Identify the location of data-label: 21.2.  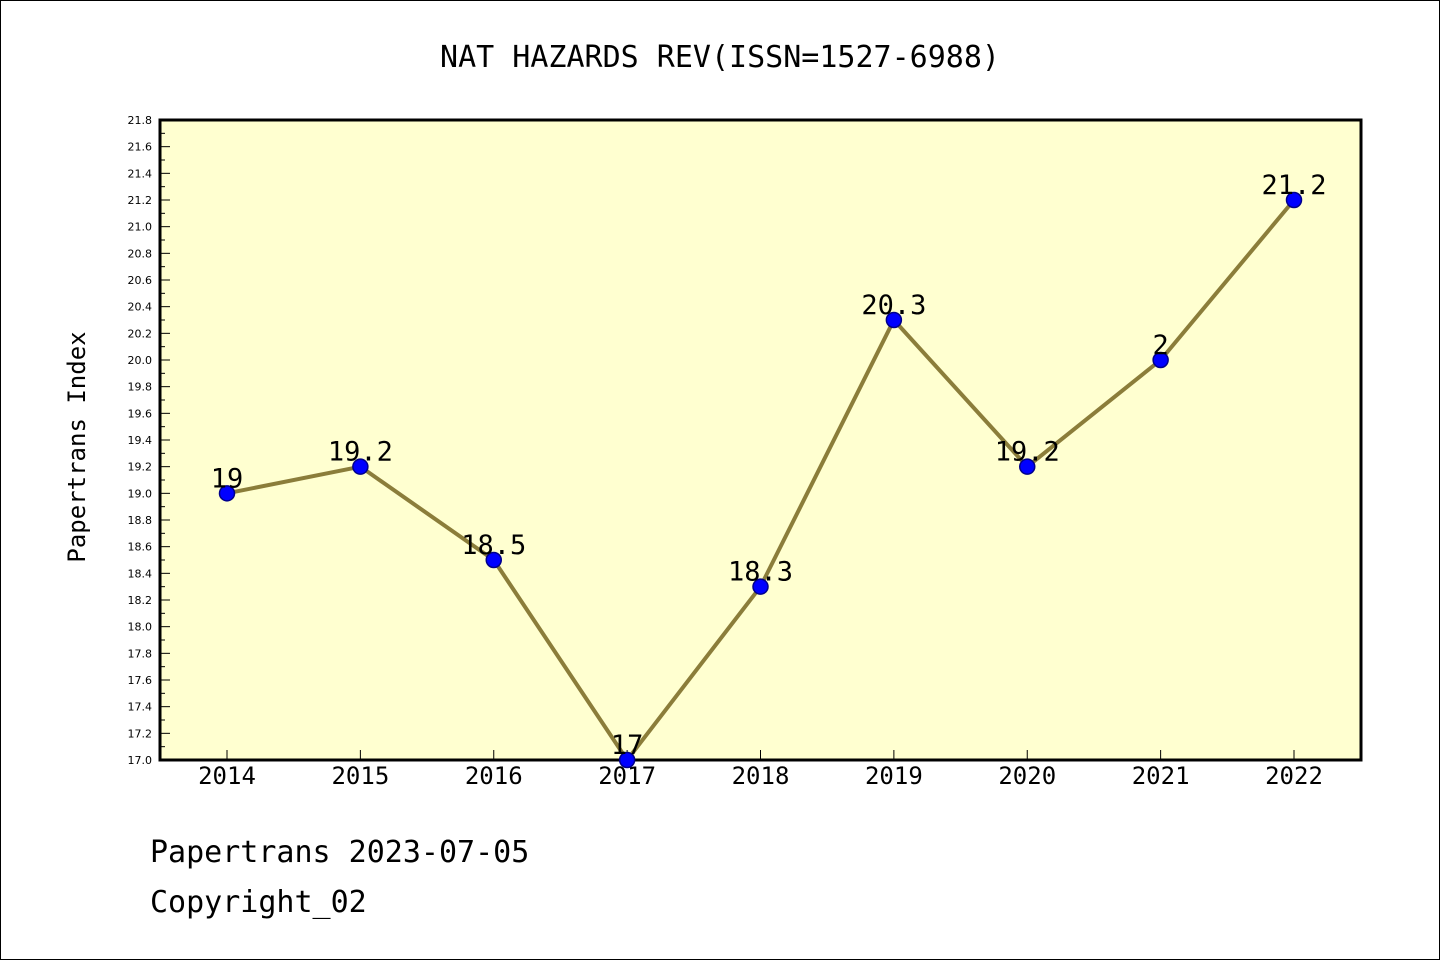
(1293, 185).